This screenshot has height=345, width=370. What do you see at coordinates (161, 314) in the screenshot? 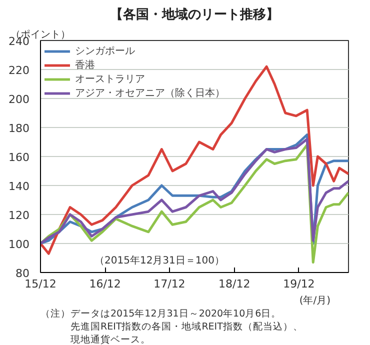
I see `text: （注）データは2015年12月31日～2020年10月6日。` at bounding box center [161, 314].